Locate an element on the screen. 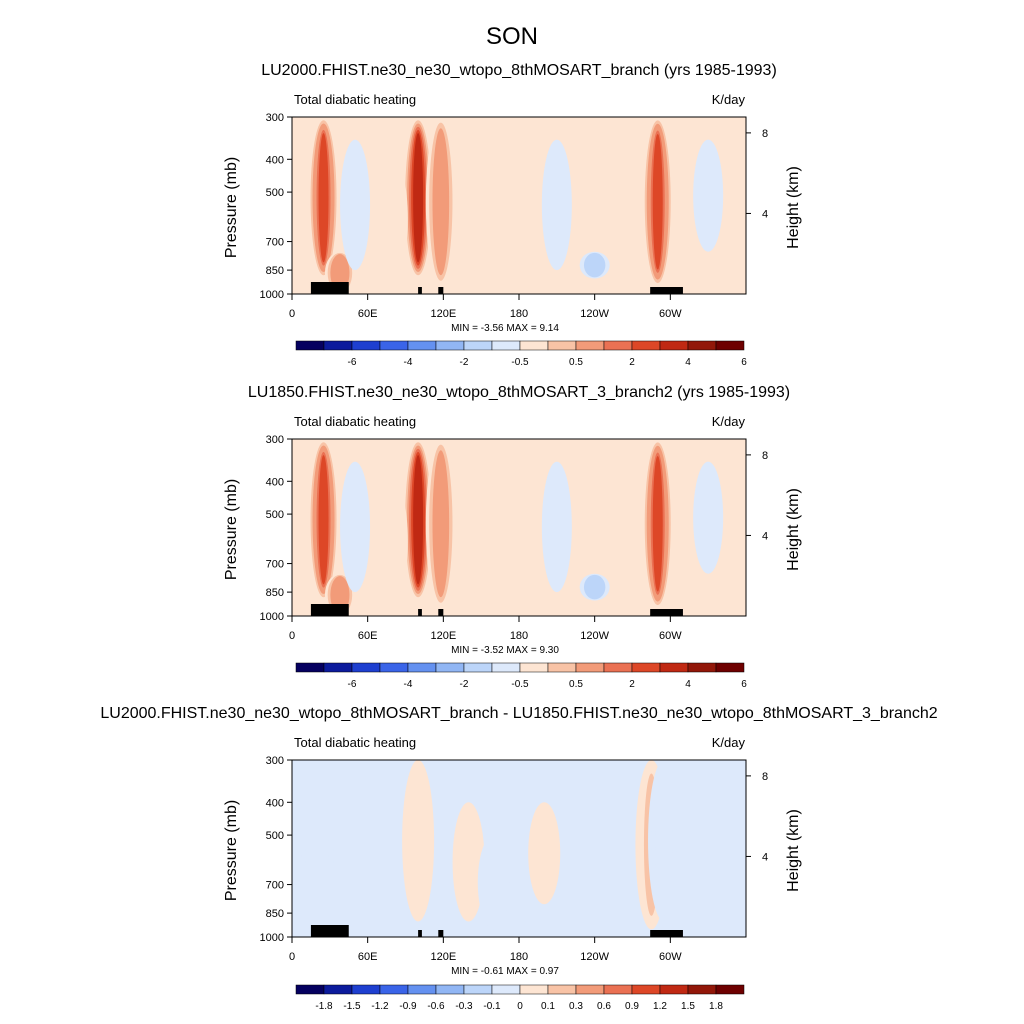 Image resolution: width=1024 pixels, height=1024 pixels. colorbar-label: -0.5 is located at coordinates (520, 362).